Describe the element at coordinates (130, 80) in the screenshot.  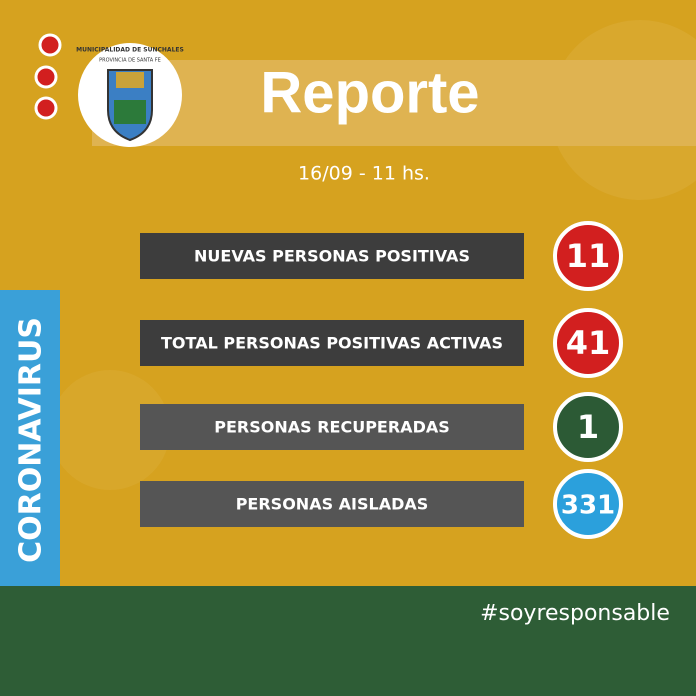
I see `logo-crown` at that location.